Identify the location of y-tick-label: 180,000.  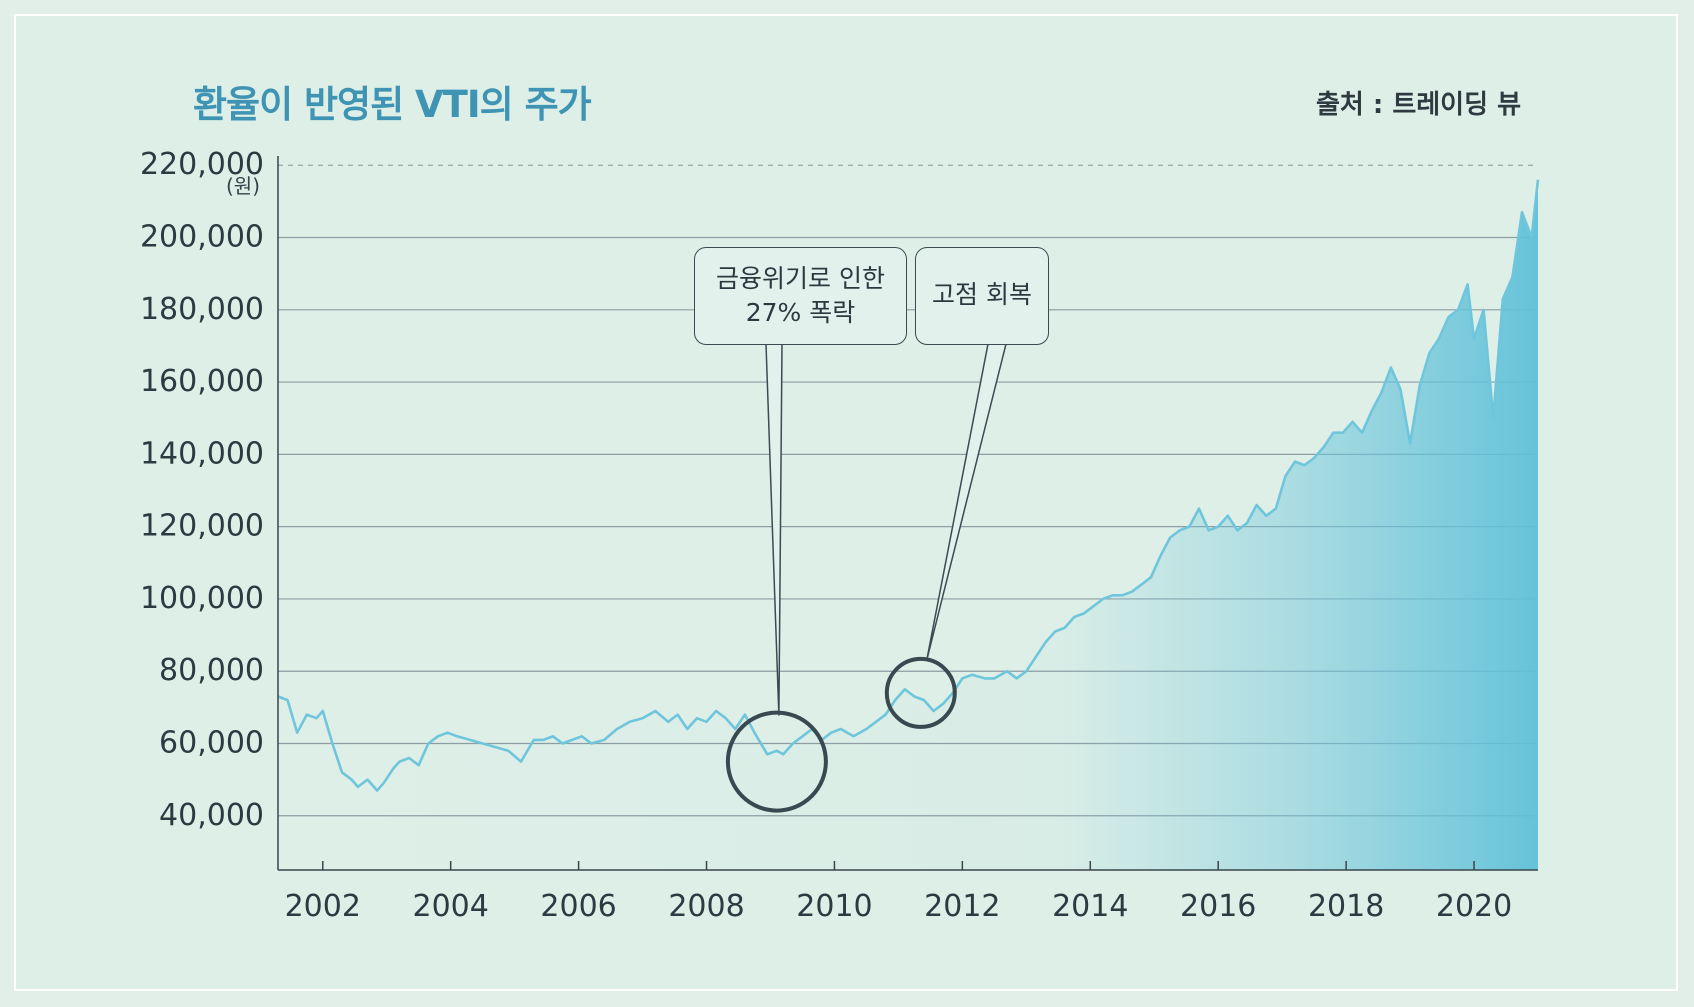
(202, 309).